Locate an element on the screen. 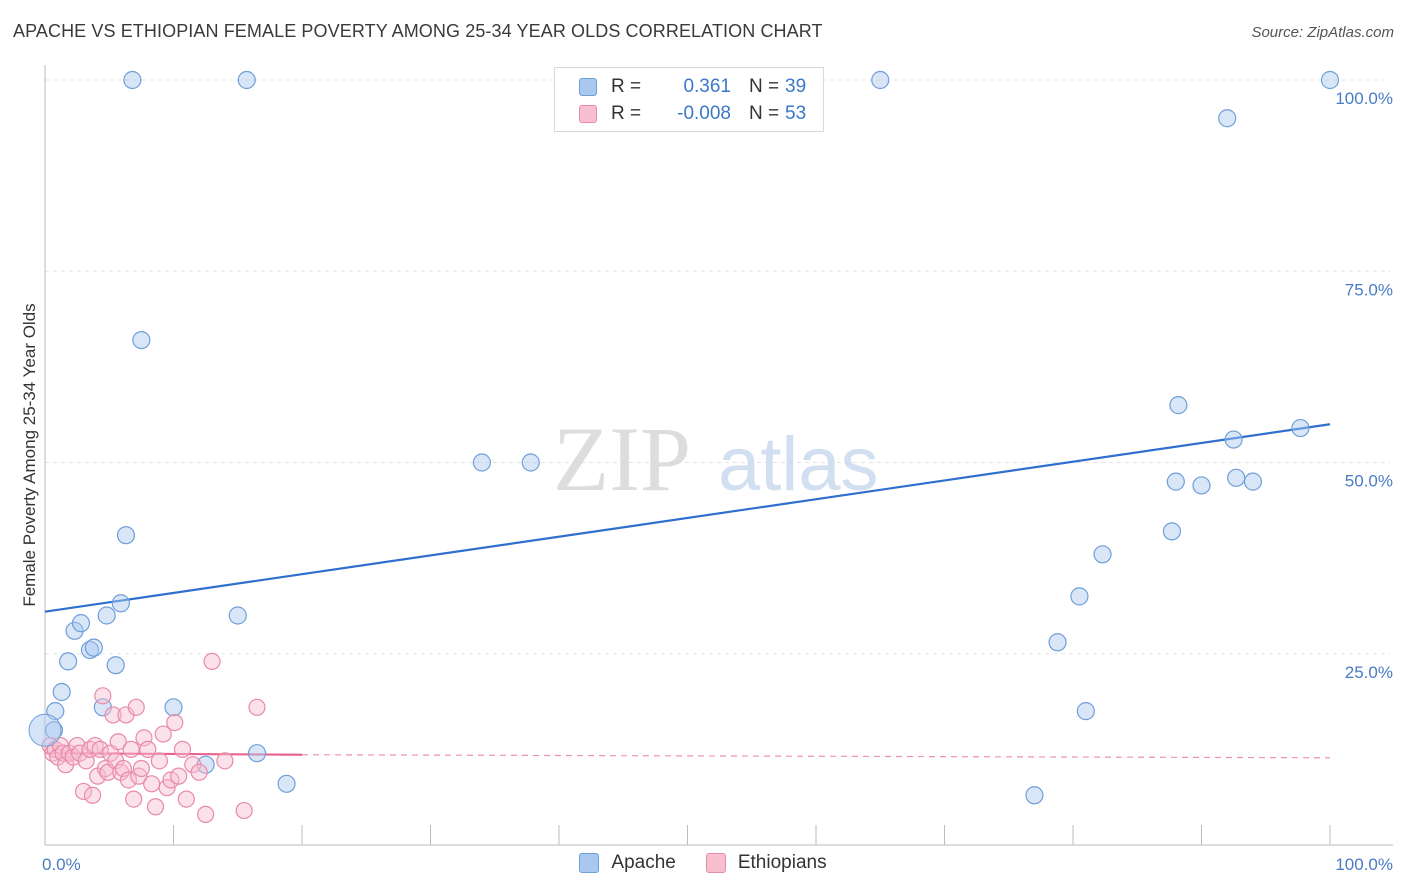 Image resolution: width=1406 pixels, height=892 pixels. legend-label-ethiopians: Ethiopians is located at coordinates (782, 862).